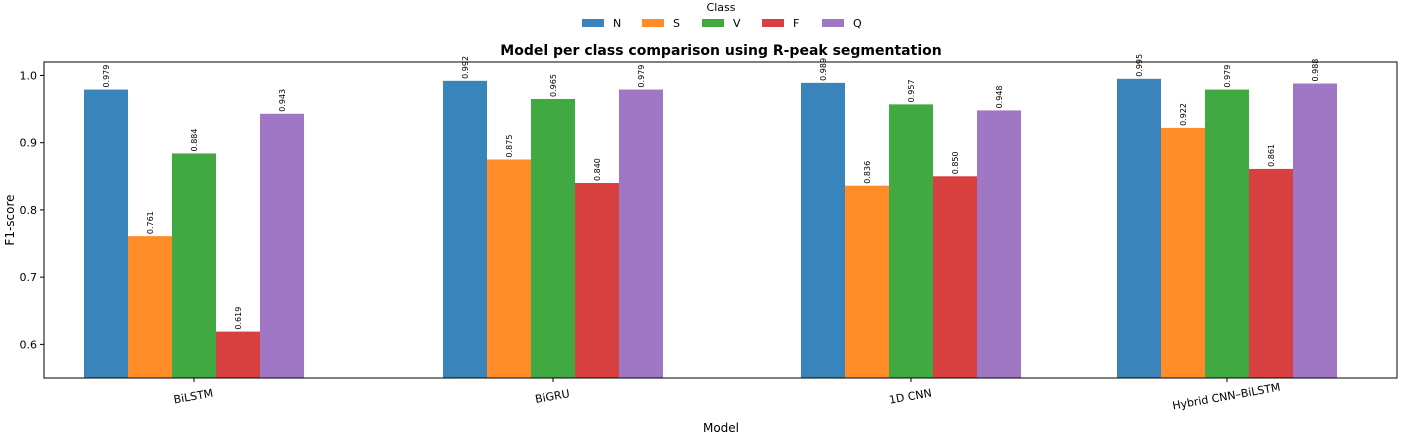 The height and width of the screenshot is (442, 1405). Describe the element at coordinates (29, 143) in the screenshot. I see `y-tick-label: 0.9` at that location.